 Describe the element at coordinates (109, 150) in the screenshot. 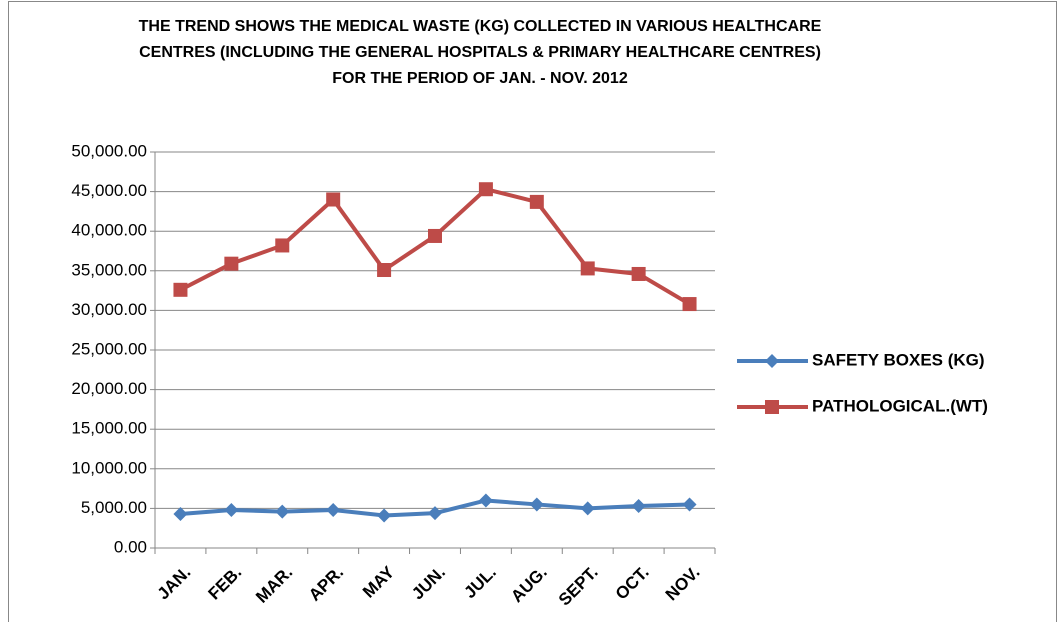

I see `y-tick-label: 50,000.00` at that location.